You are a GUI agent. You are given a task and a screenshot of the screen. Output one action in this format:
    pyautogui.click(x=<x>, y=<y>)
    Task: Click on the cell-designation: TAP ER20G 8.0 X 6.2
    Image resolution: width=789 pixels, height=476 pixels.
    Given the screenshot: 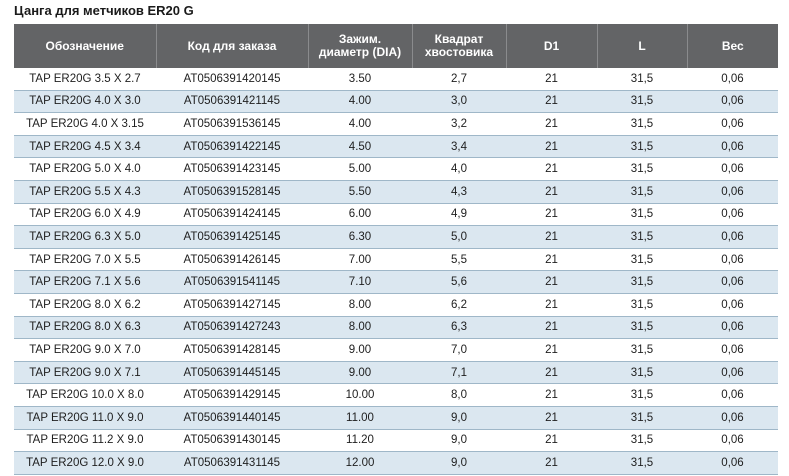 What is the action you would take?
    pyautogui.click(x=85, y=305)
    